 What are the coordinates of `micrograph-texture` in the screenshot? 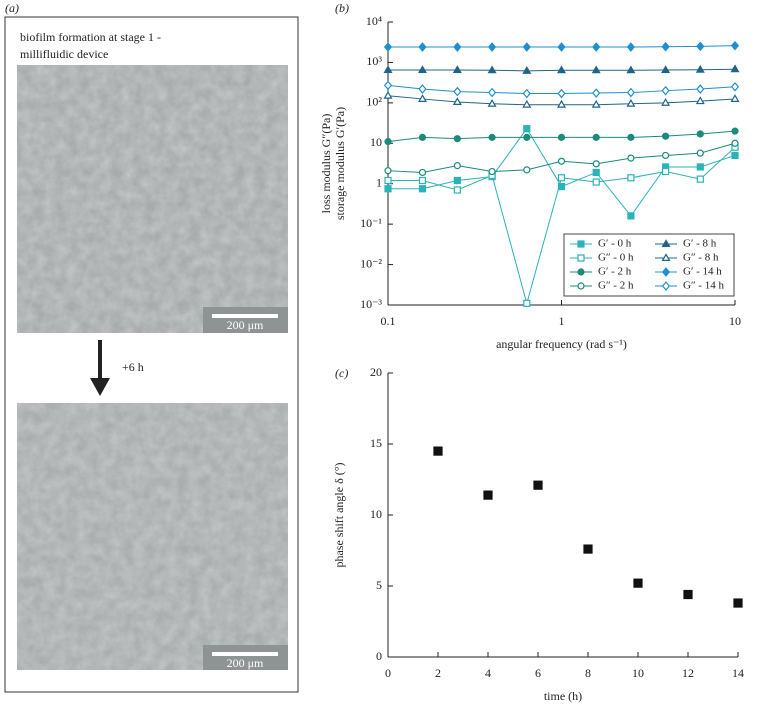 It's located at (152, 199).